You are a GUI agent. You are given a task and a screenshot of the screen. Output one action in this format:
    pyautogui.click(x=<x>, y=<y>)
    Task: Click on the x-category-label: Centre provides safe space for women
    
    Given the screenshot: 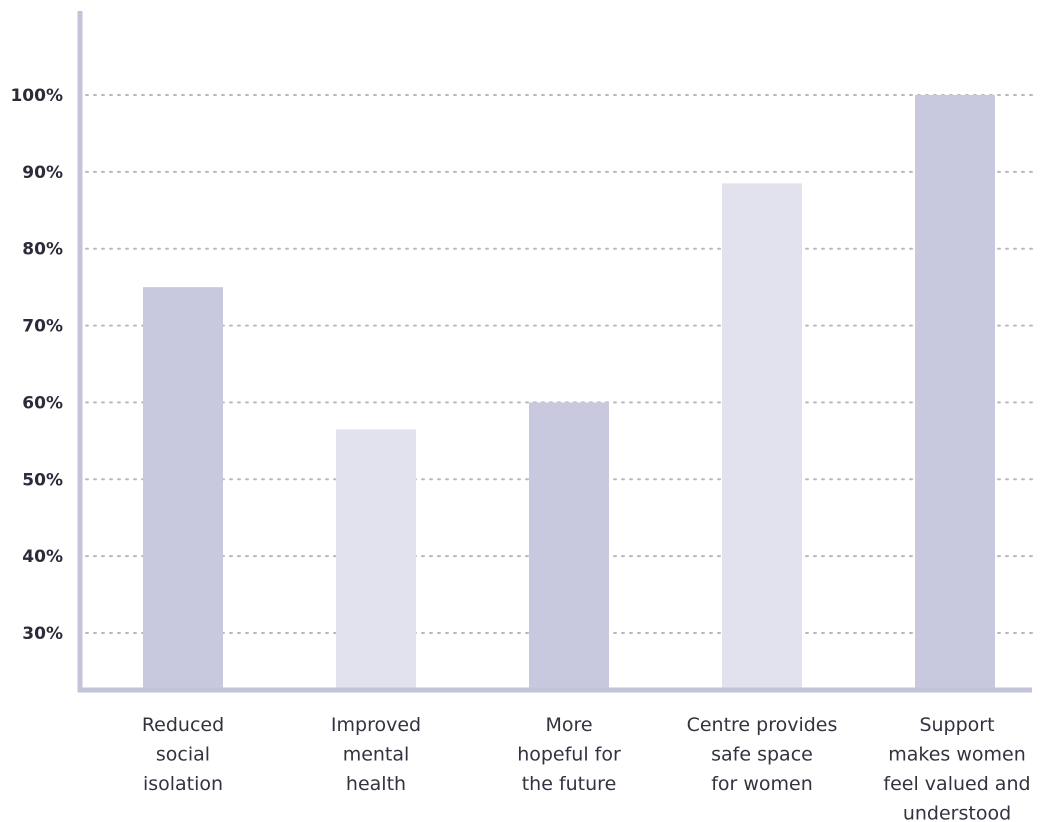 What is the action you would take?
    pyautogui.click(x=762, y=754)
    